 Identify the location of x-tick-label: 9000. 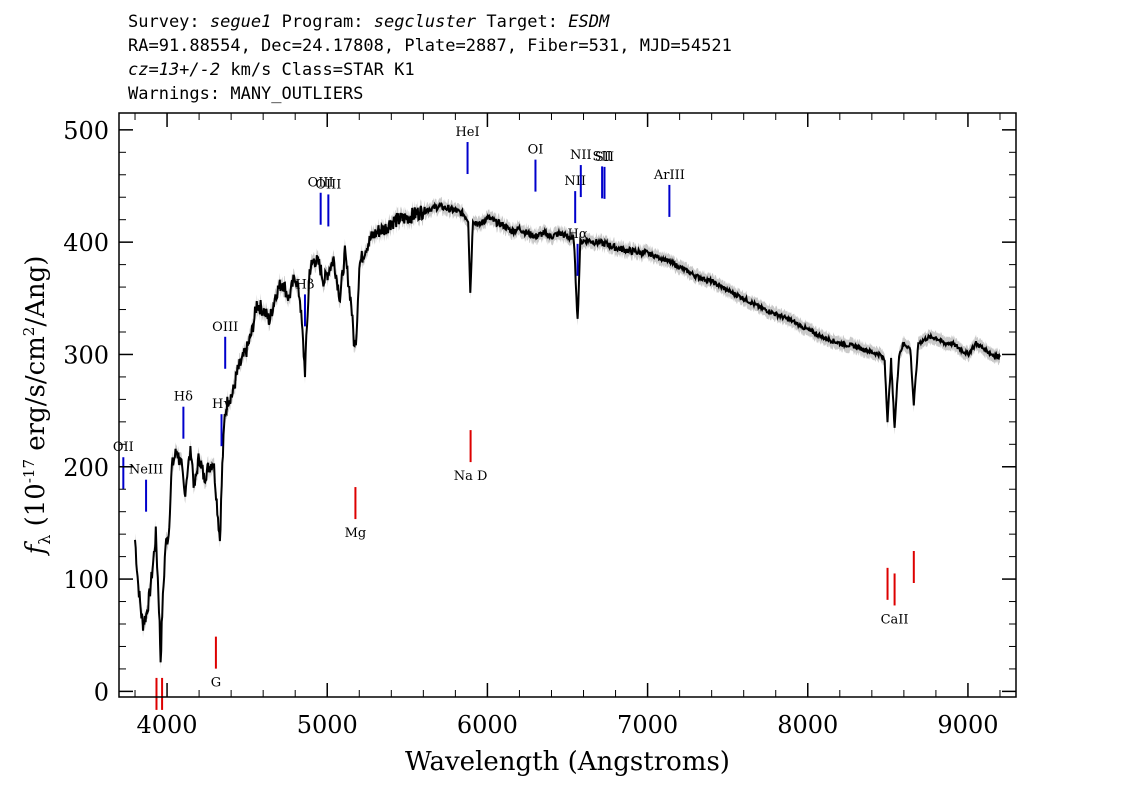
(967, 725).